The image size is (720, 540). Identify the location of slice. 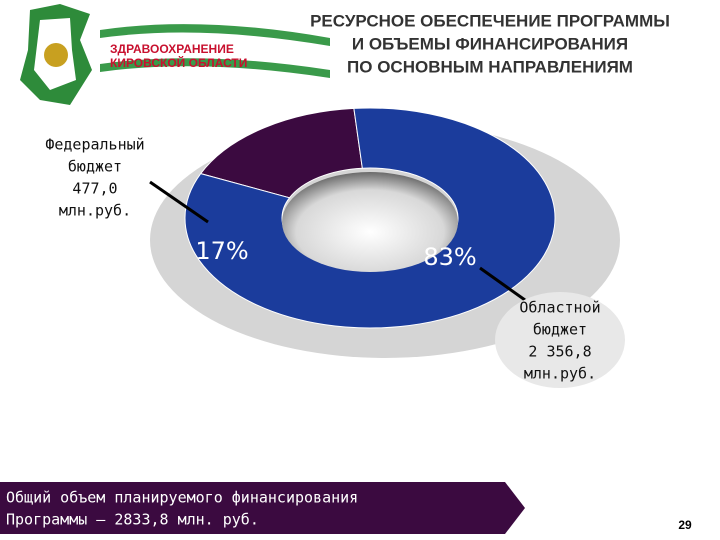
(281, 153).